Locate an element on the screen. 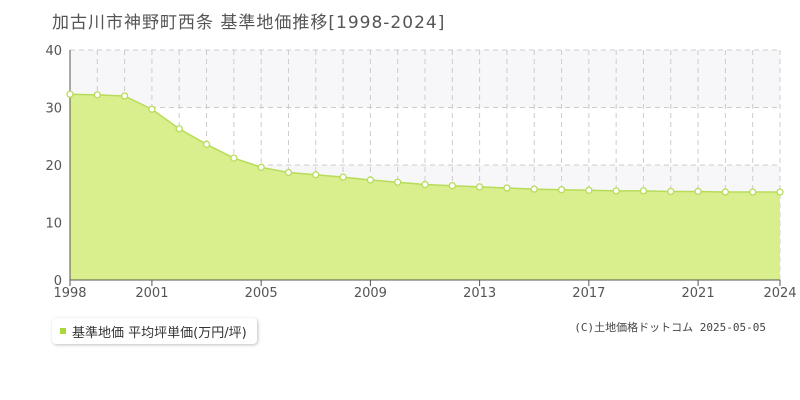  y-tick-label: 40 is located at coordinates (53, 51).